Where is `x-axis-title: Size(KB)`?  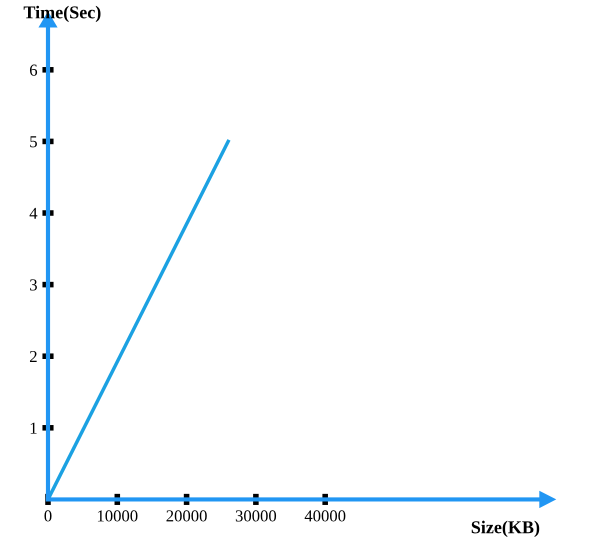 x-axis-title: Size(KB) is located at coordinates (506, 528).